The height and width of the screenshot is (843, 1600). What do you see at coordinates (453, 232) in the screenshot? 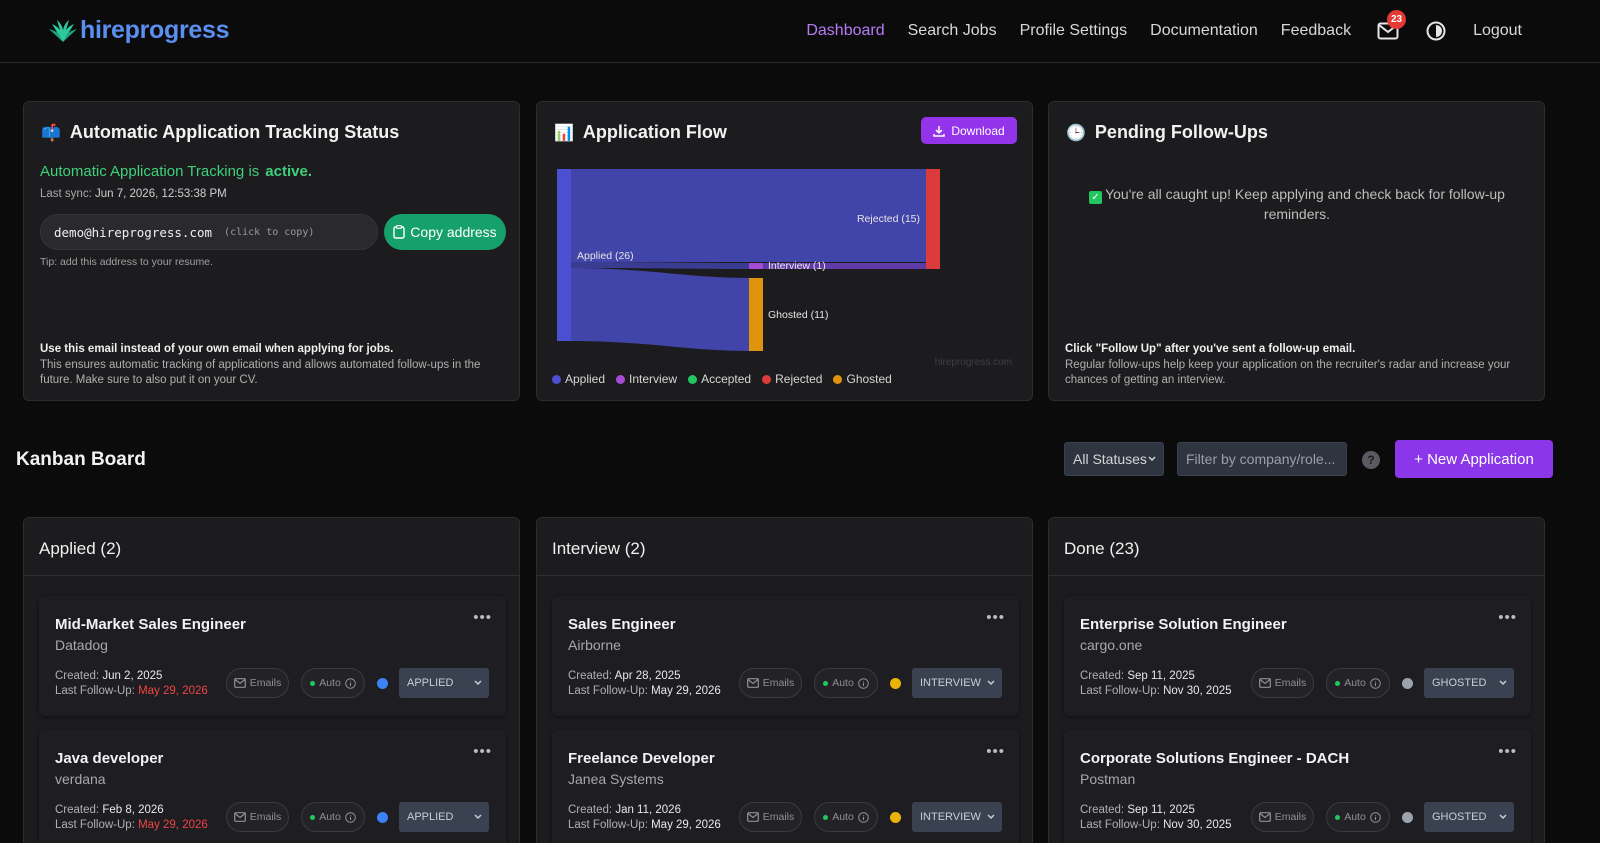
I see `copy-address-label: Copy address` at bounding box center [453, 232].